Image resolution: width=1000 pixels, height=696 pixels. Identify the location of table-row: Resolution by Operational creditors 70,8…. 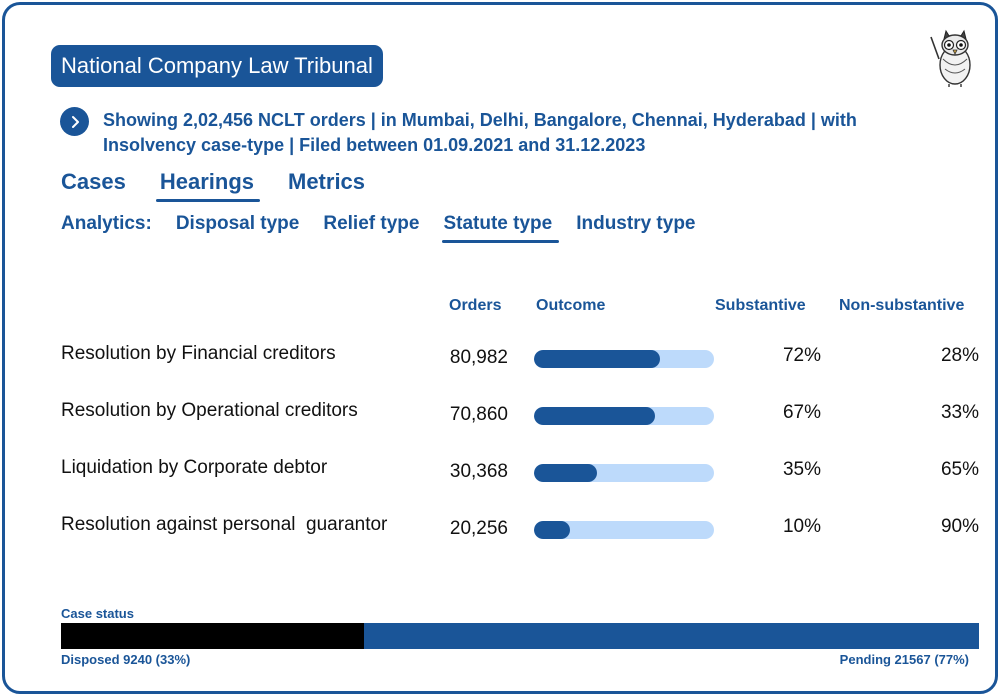
(502, 414).